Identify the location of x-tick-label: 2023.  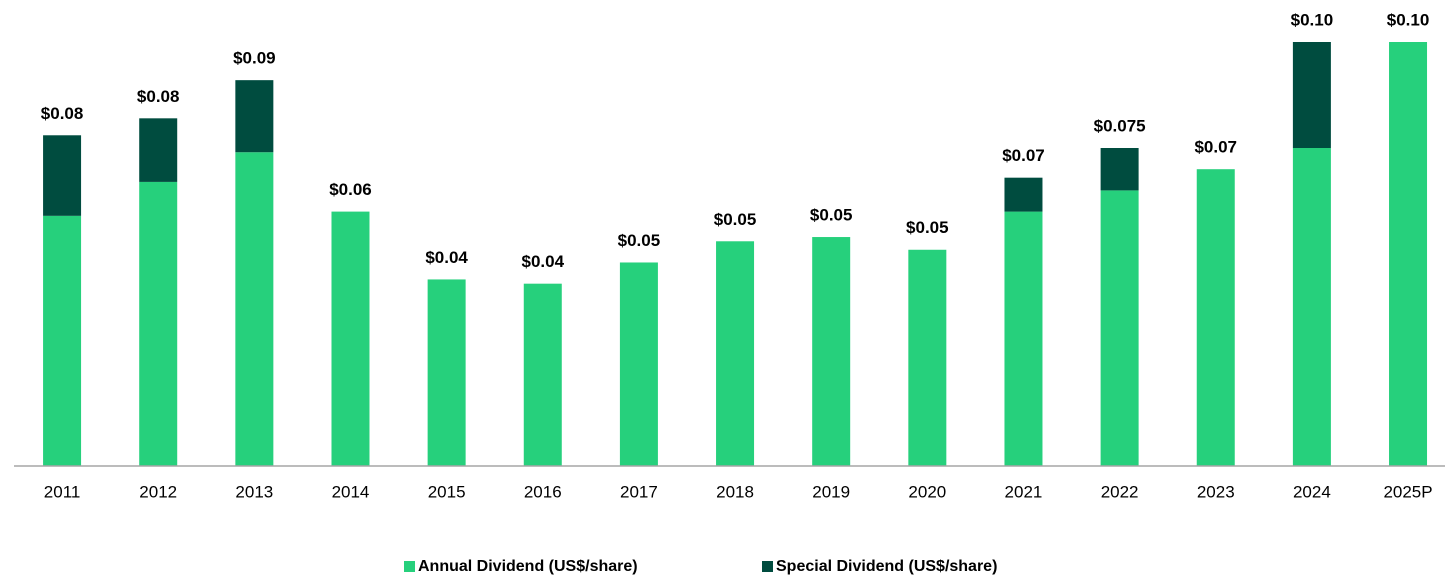
(1216, 491).